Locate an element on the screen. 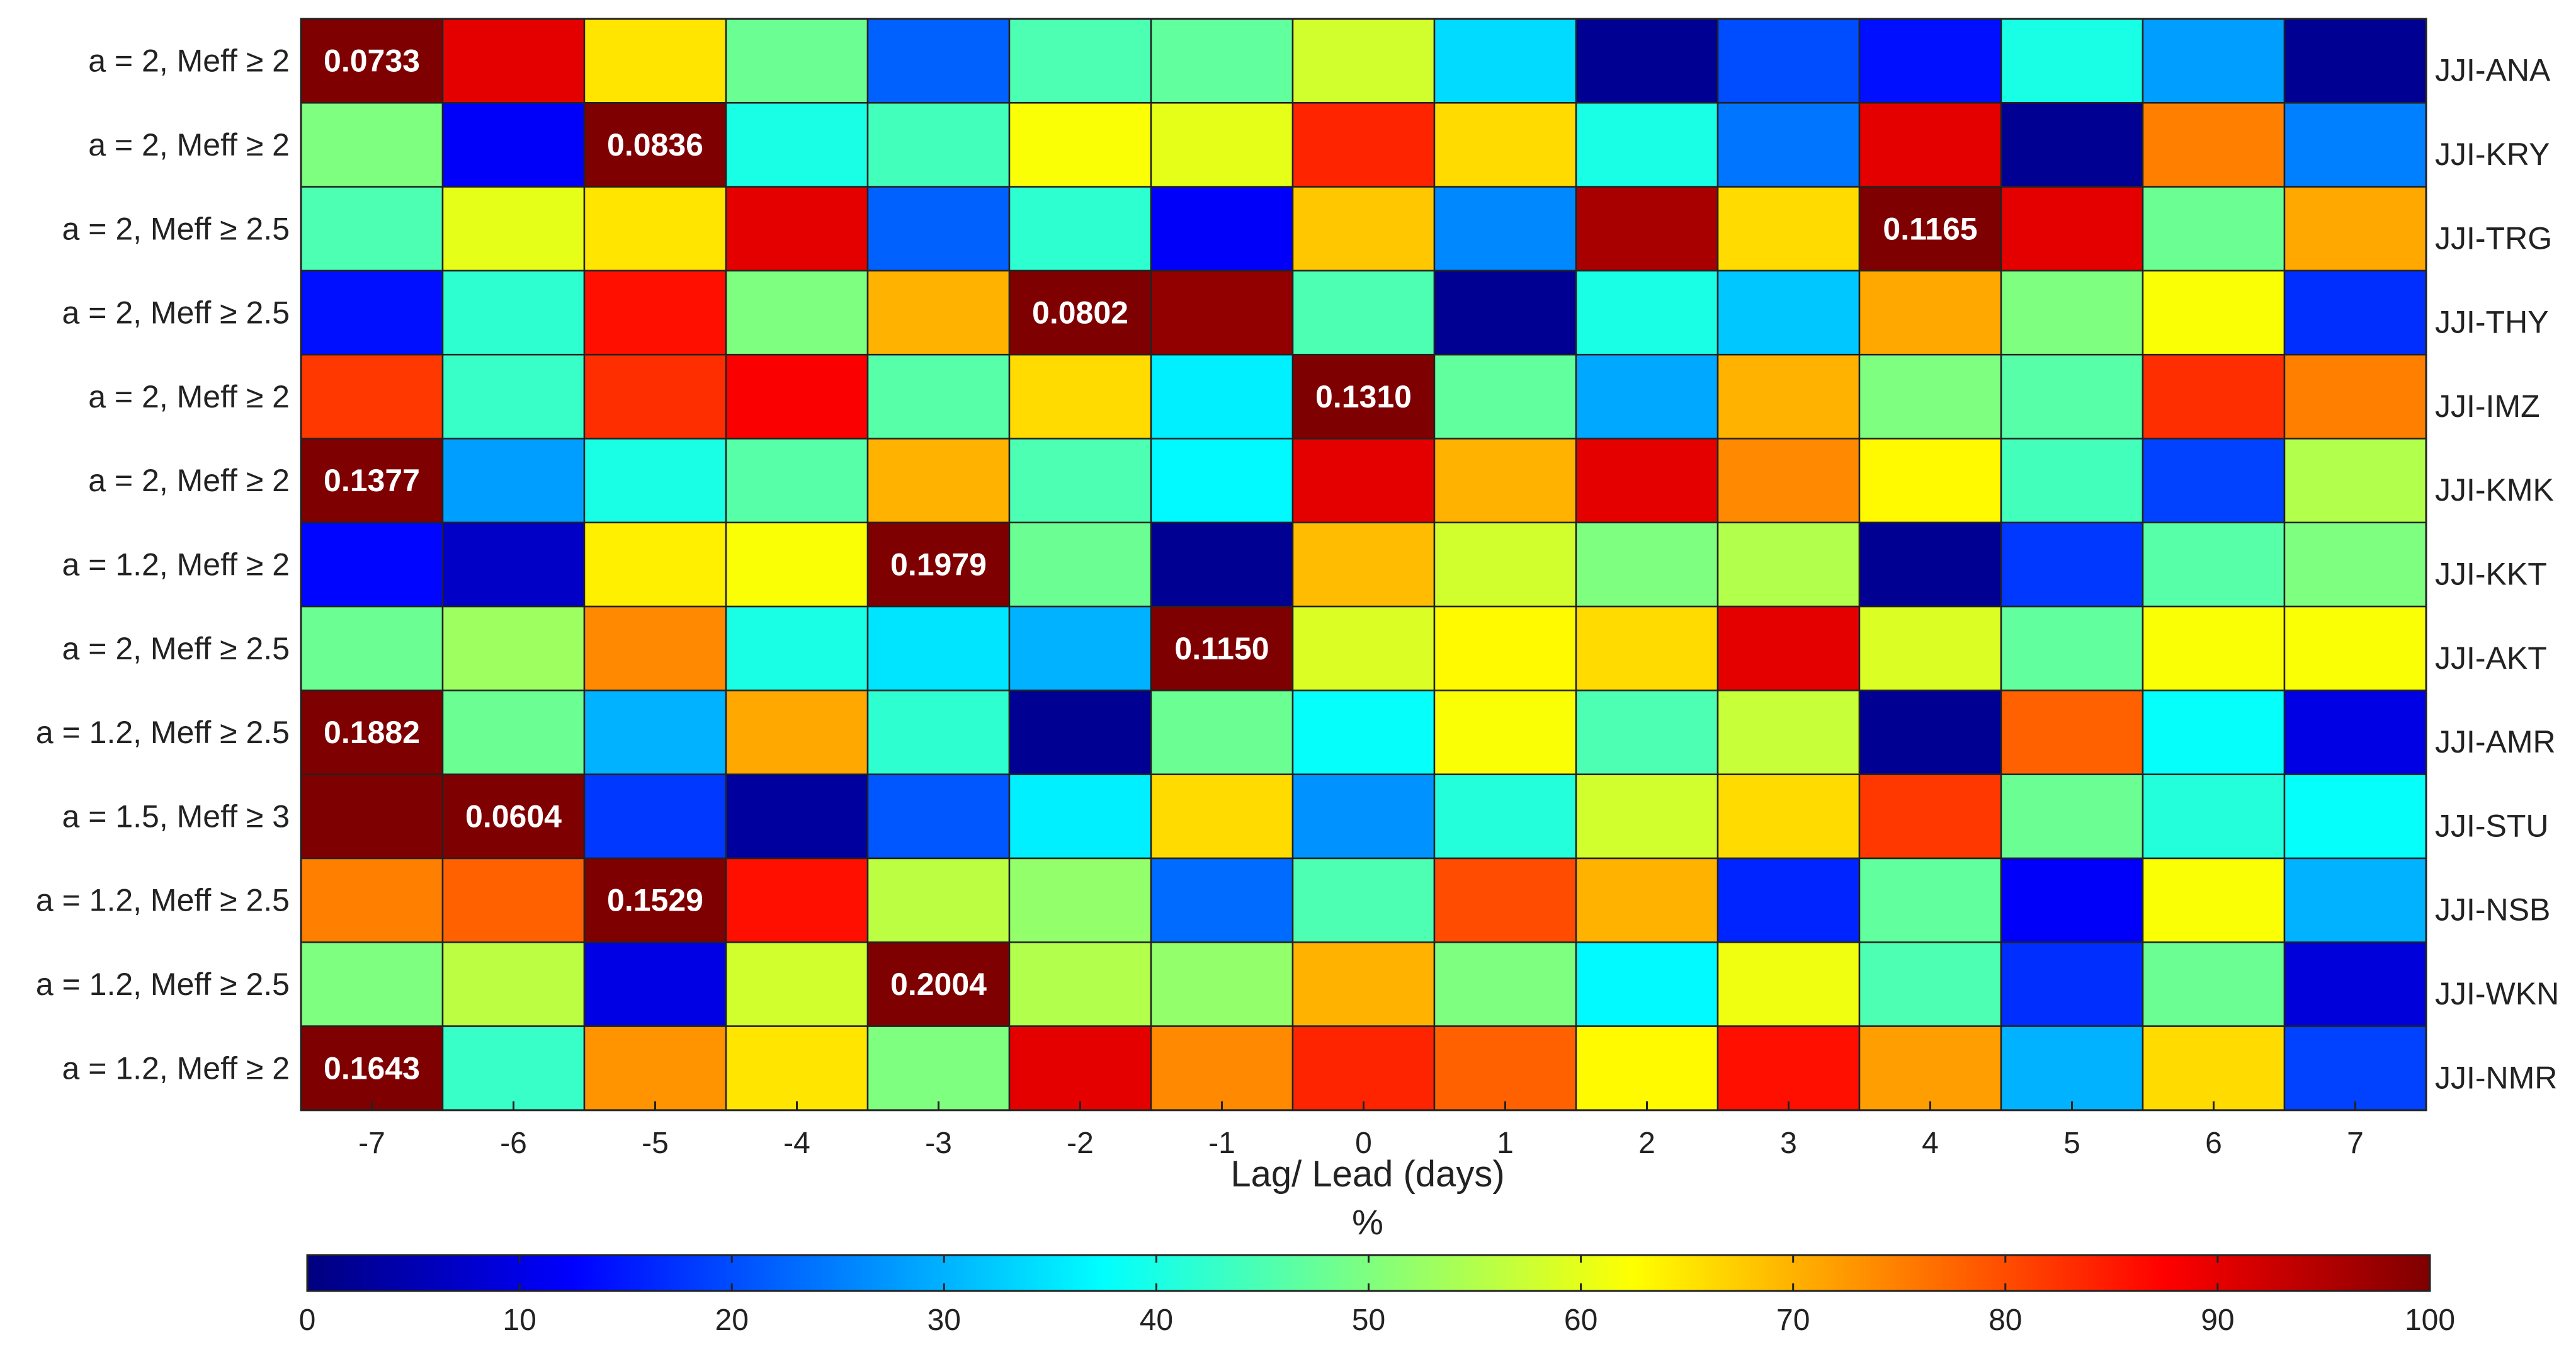 This screenshot has height=1347, width=2576. cell-value-label: 0.1165 is located at coordinates (1930, 228).